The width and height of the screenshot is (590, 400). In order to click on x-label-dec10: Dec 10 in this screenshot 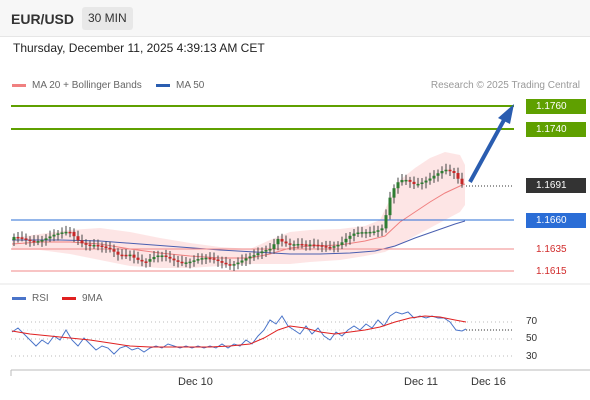, I will do `click(195, 382)`.